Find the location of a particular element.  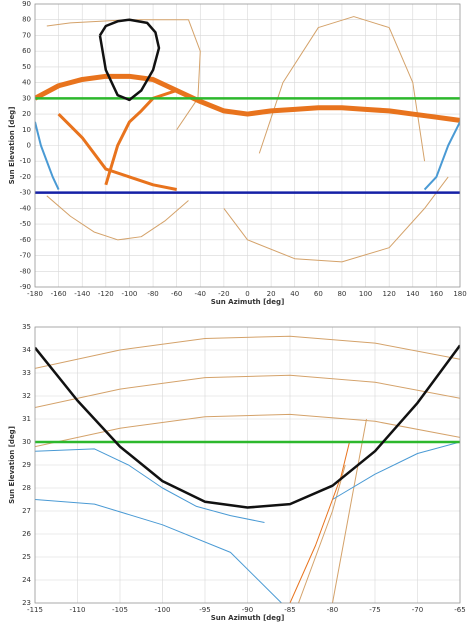

x-tick-label: 40 is located at coordinates (294, 294).